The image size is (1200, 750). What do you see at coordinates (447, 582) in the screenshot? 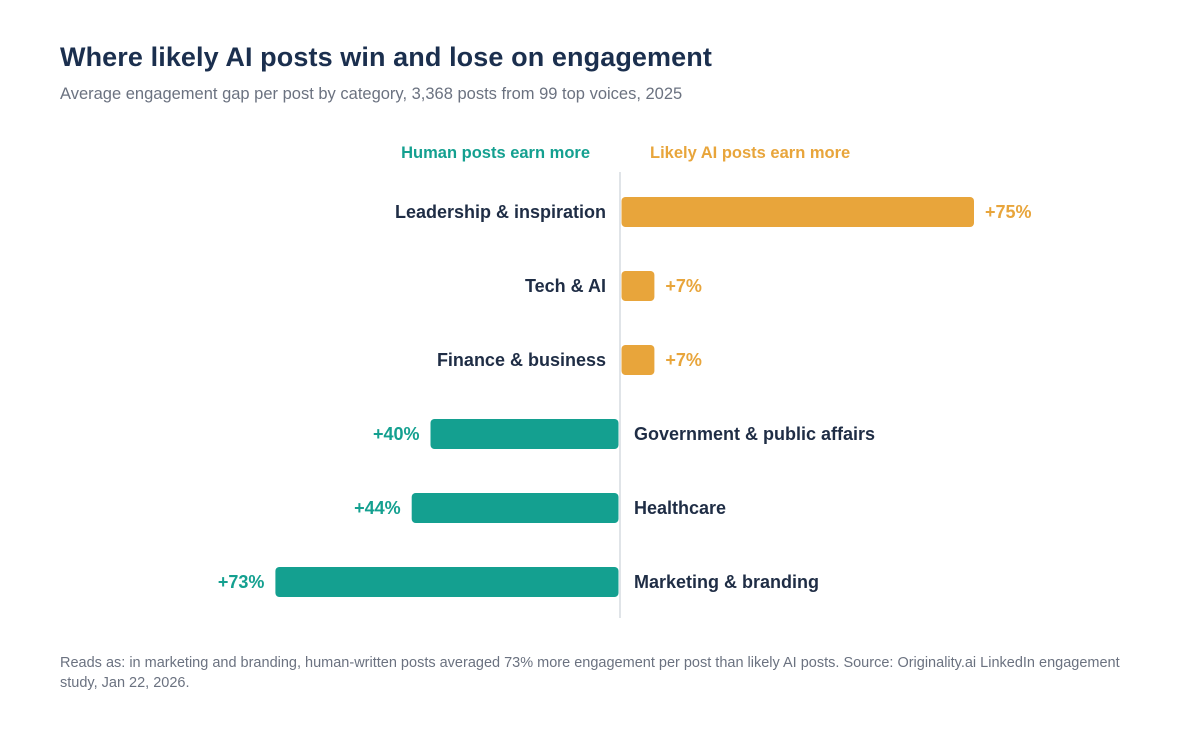
I see `bar-marketing-and-branding` at bounding box center [447, 582].